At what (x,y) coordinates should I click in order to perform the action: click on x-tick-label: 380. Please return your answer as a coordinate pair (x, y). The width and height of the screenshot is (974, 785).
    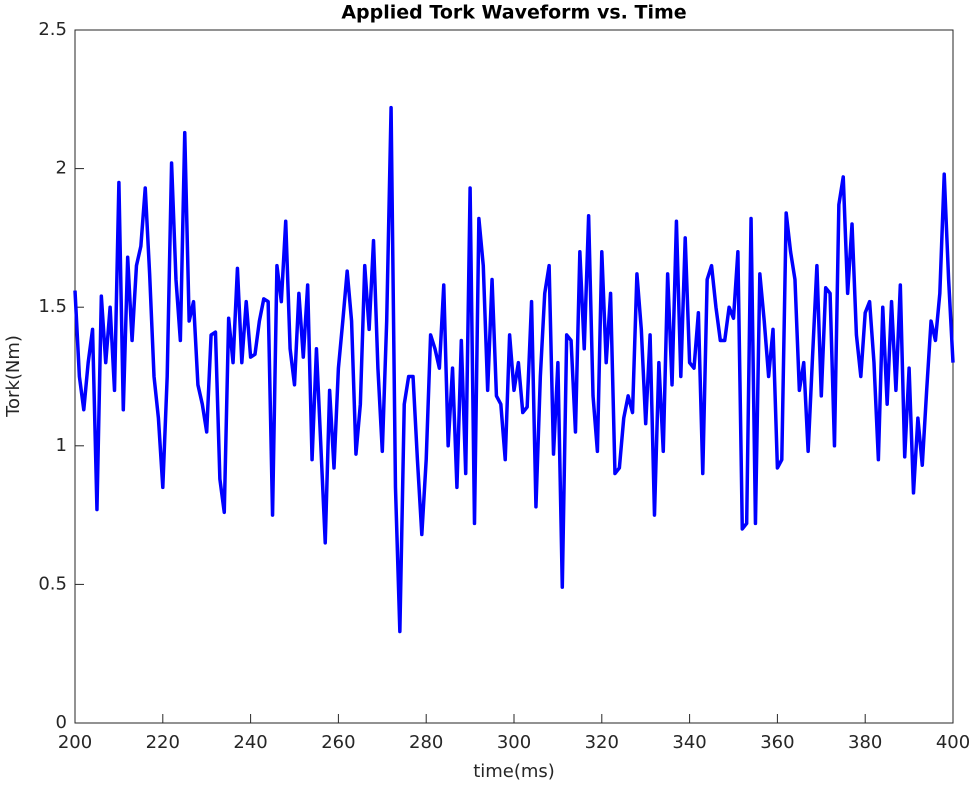
    Looking at the image, I should click on (865, 742).